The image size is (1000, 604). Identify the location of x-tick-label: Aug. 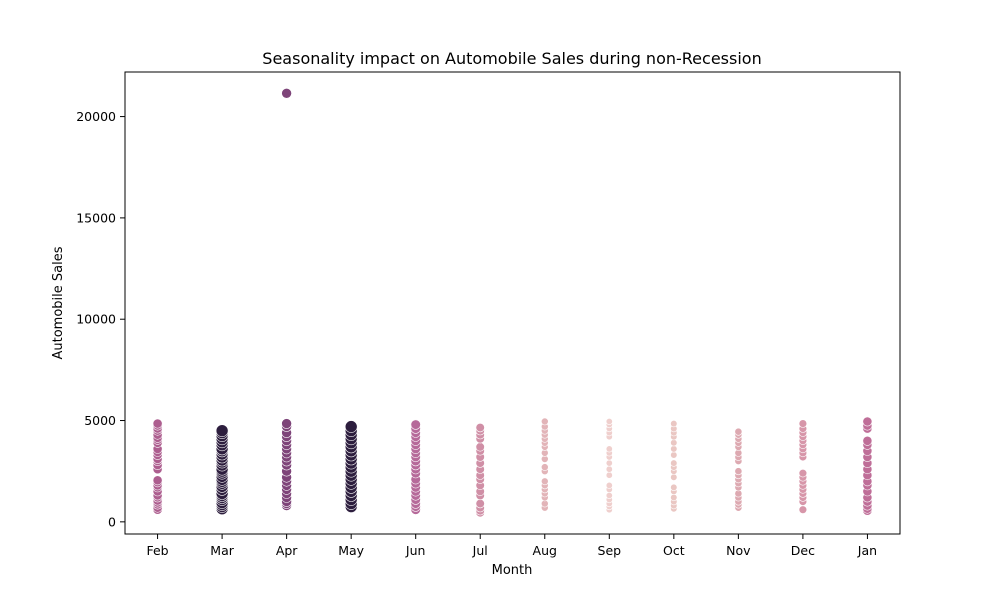
(545, 550).